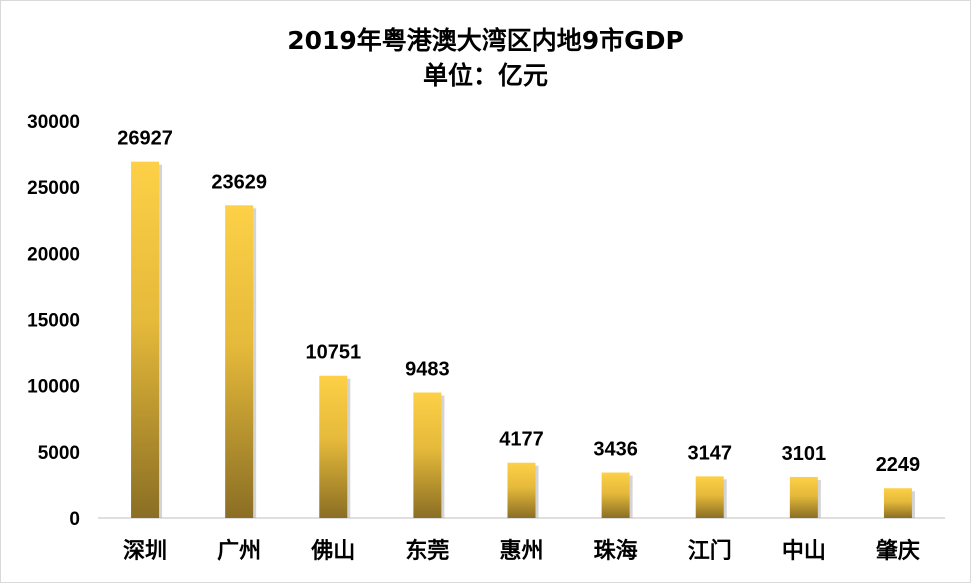 The image size is (971, 583). Describe the element at coordinates (616, 551) in the screenshot. I see `x-tick-label: 珠海` at that location.